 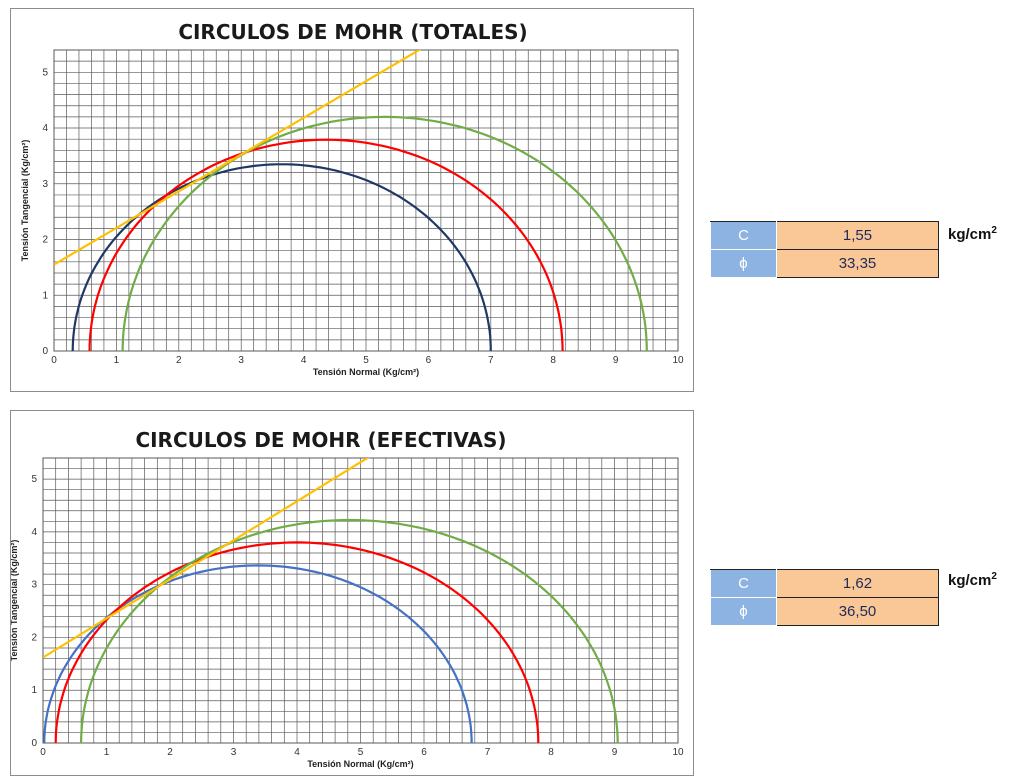 I want to click on friction-angle-row: ϕ 33,35, so click(x=824, y=263).